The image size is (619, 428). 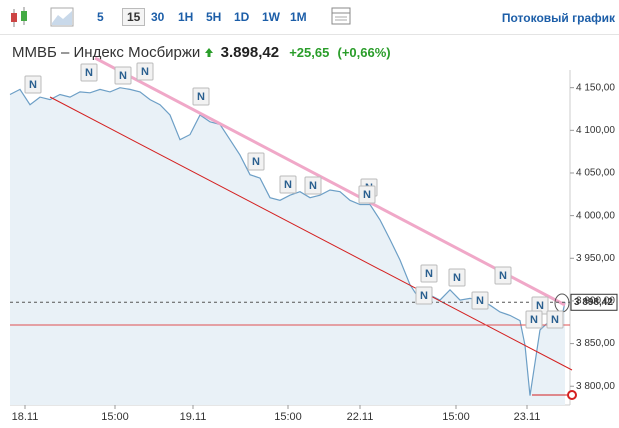 I want to click on last-price-label: 3 898,42, so click(x=593, y=302).